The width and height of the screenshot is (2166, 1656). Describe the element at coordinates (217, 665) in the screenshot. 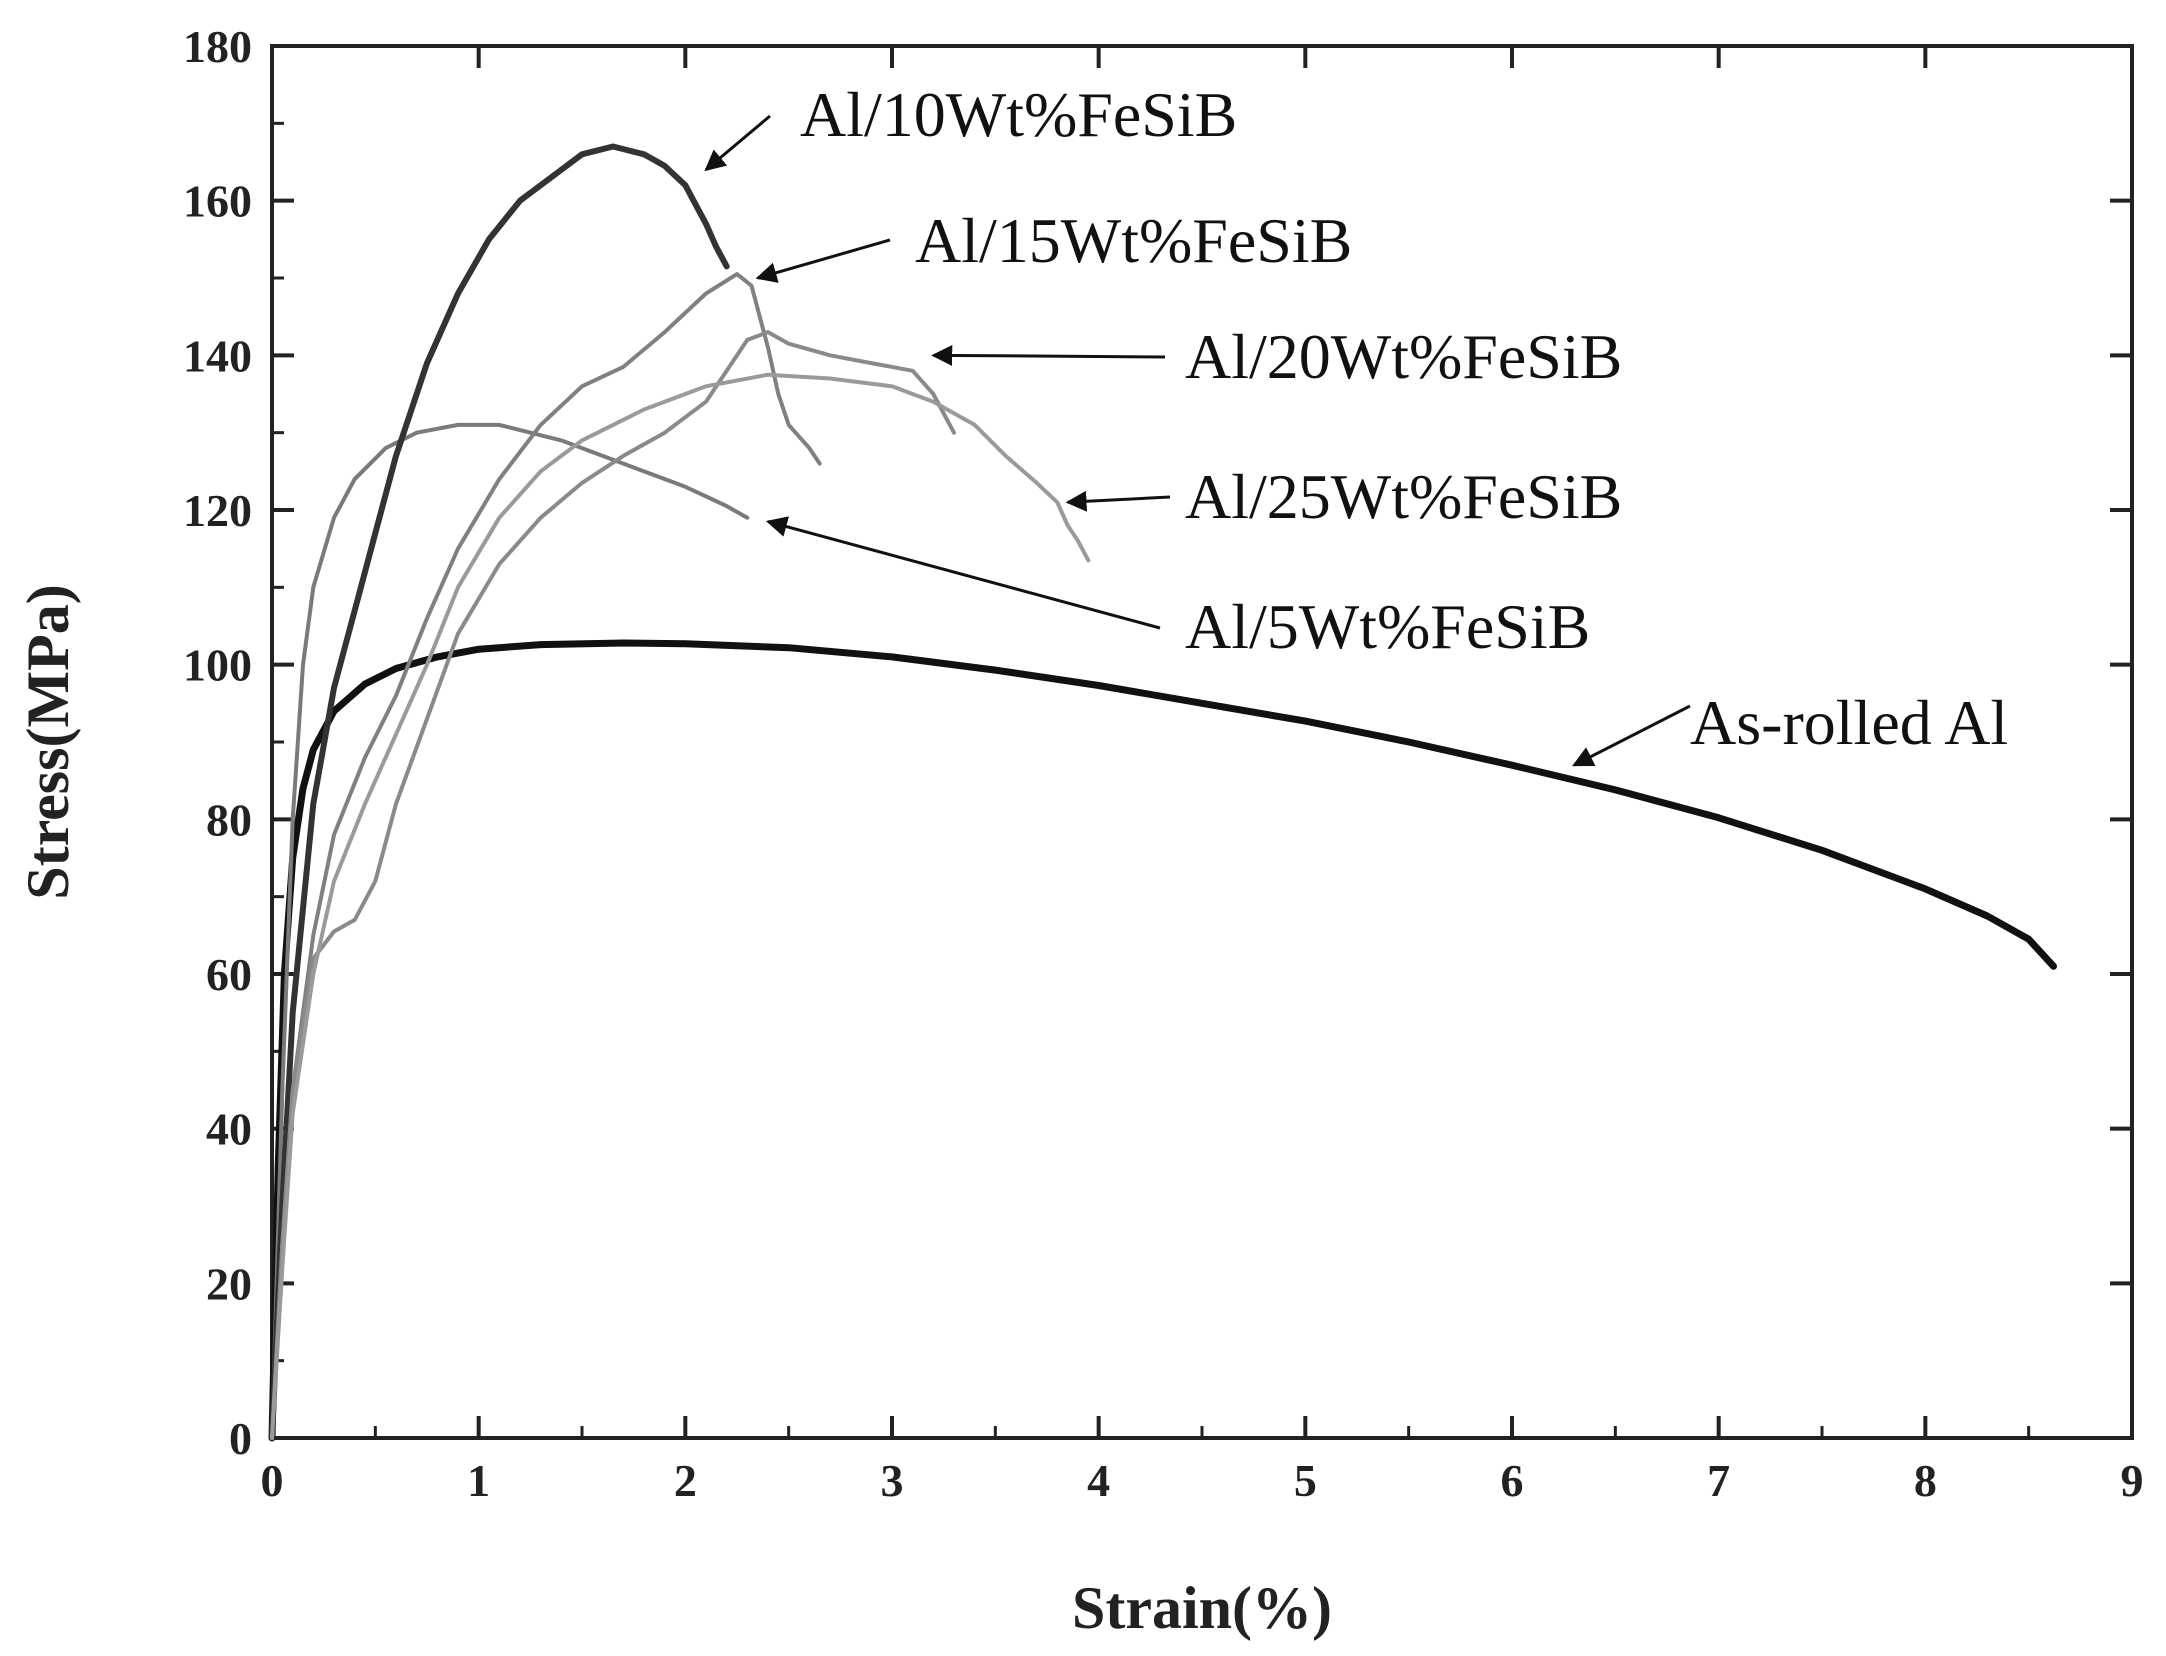

I see `y-tick-label: 100` at that location.